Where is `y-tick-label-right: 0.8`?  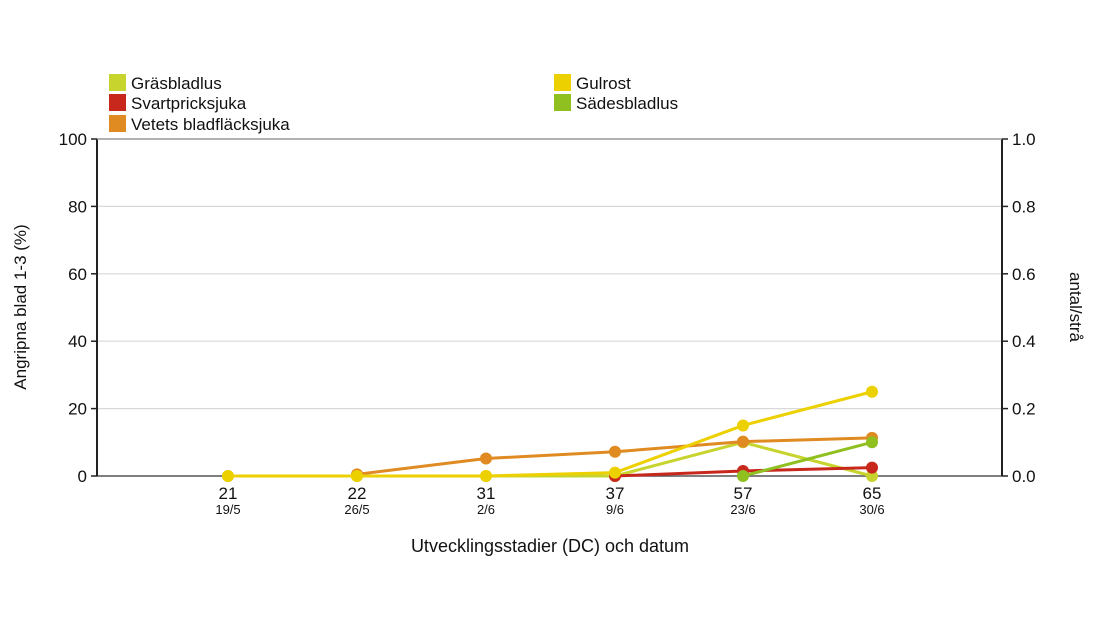
y-tick-label-right: 0.8 is located at coordinates (1024, 206).